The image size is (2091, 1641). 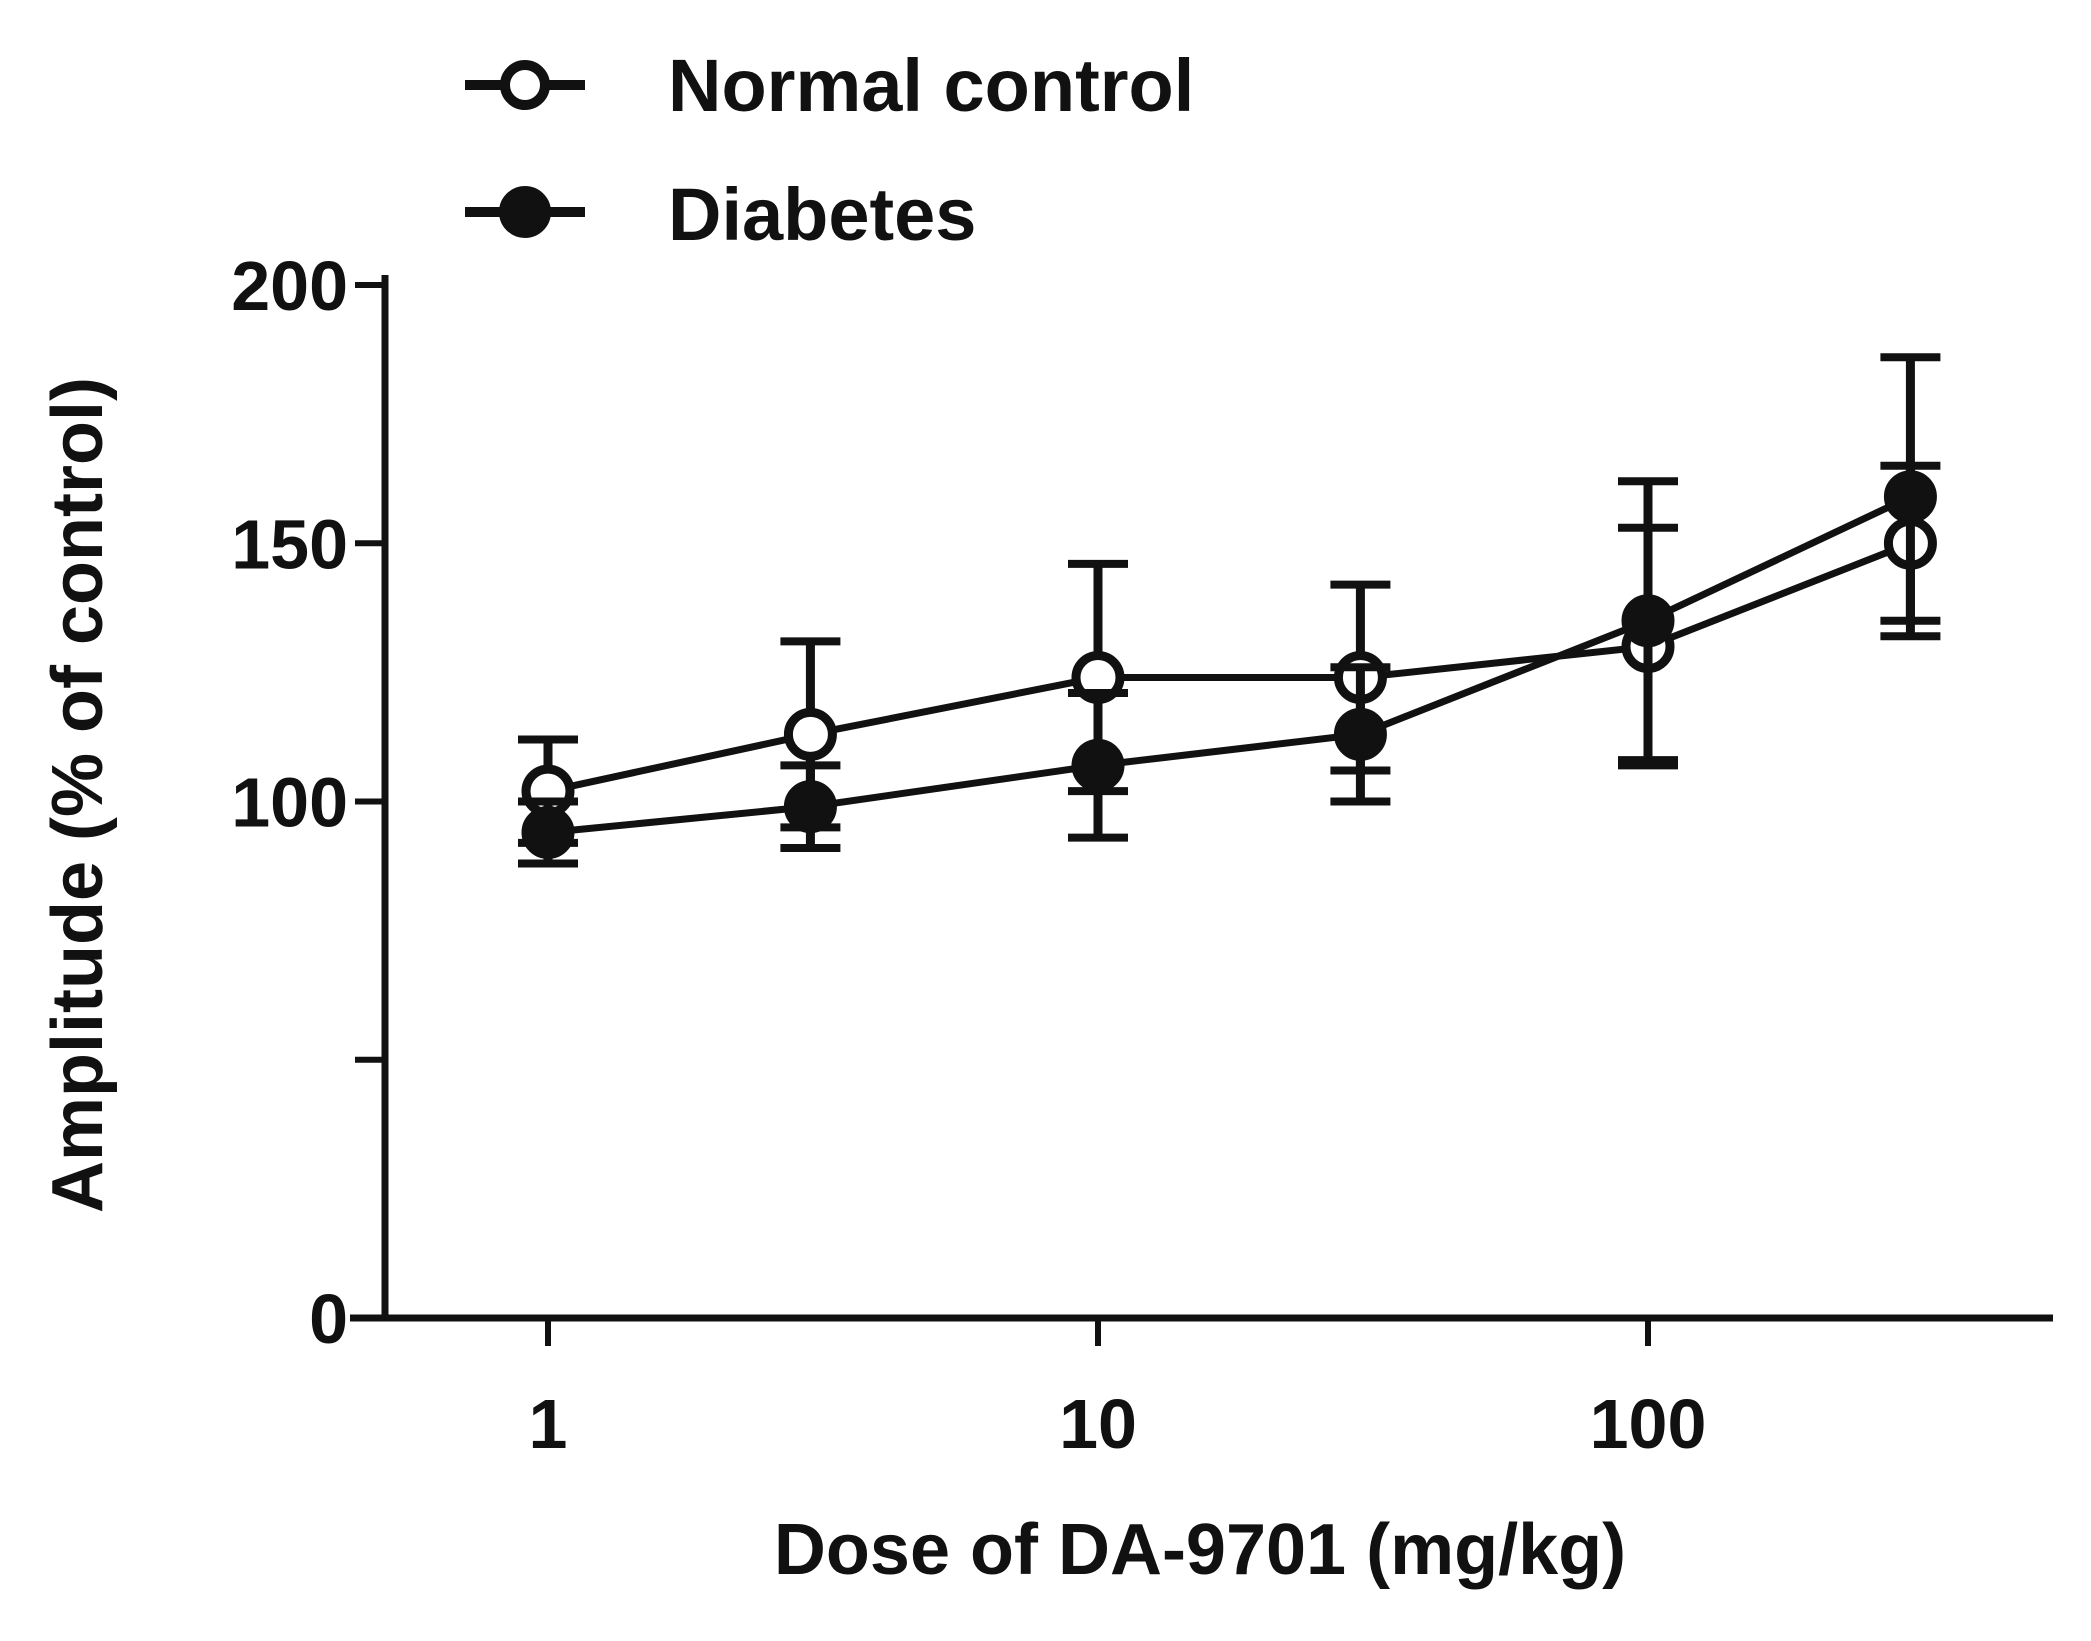 I want to click on x-ticks: 1 10 100, so click(x=1118, y=1390).